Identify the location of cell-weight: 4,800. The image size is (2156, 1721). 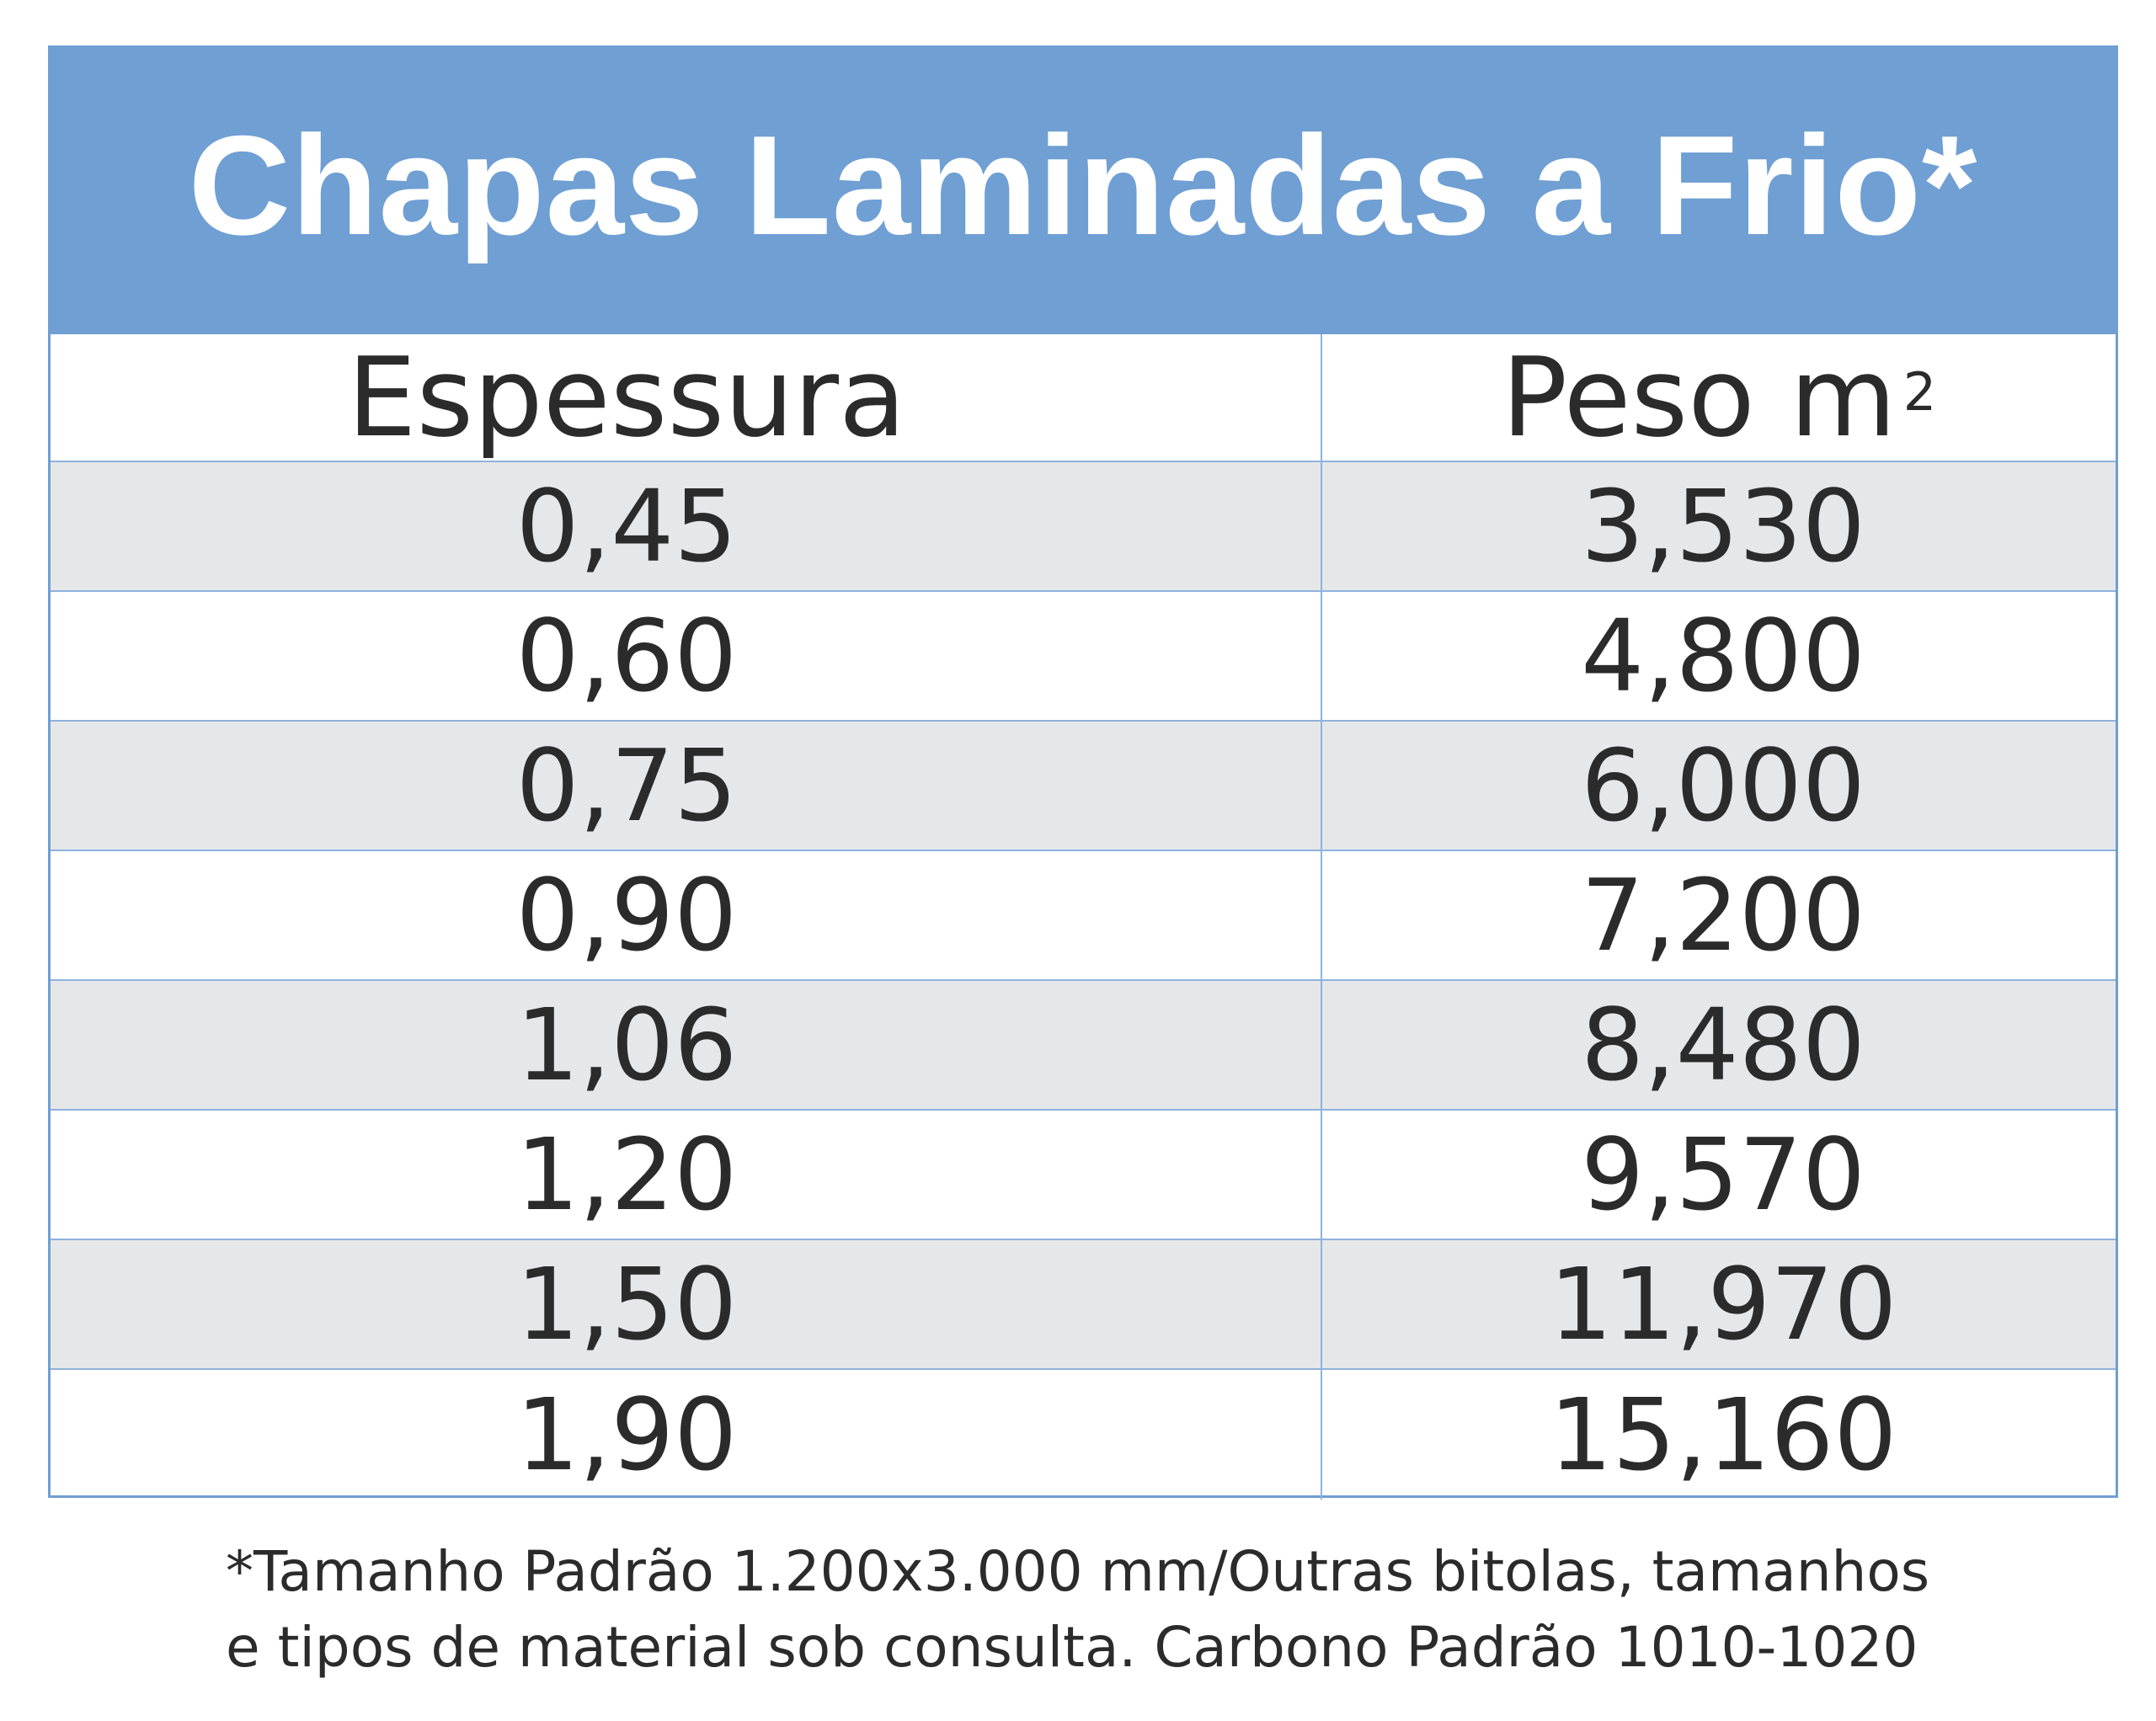
(1723, 656).